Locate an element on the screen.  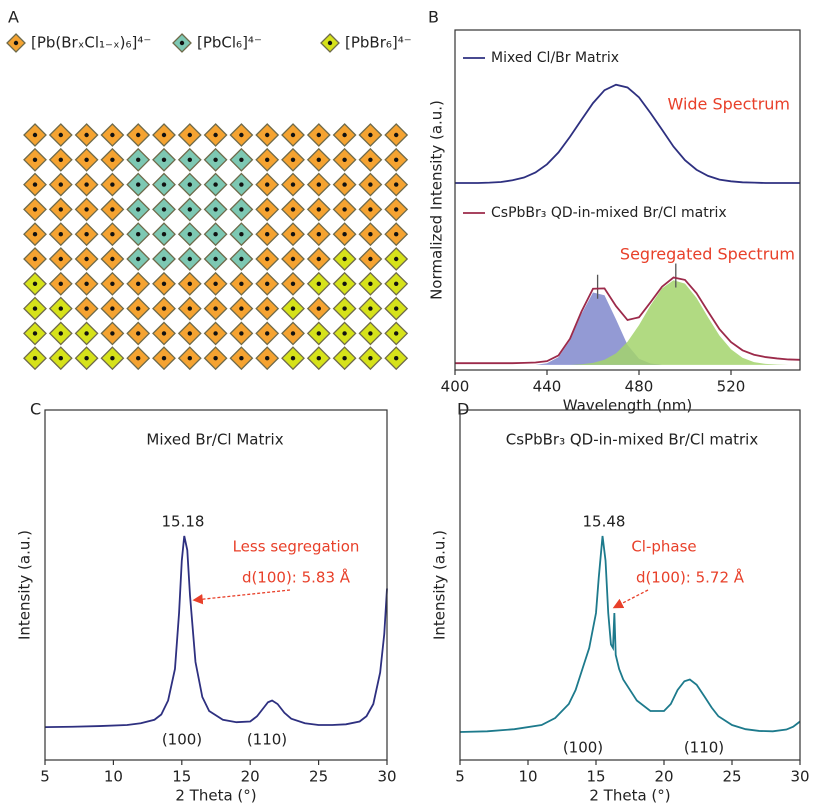
annotation: d(100): 5.83 Å is located at coordinates (296, 577).